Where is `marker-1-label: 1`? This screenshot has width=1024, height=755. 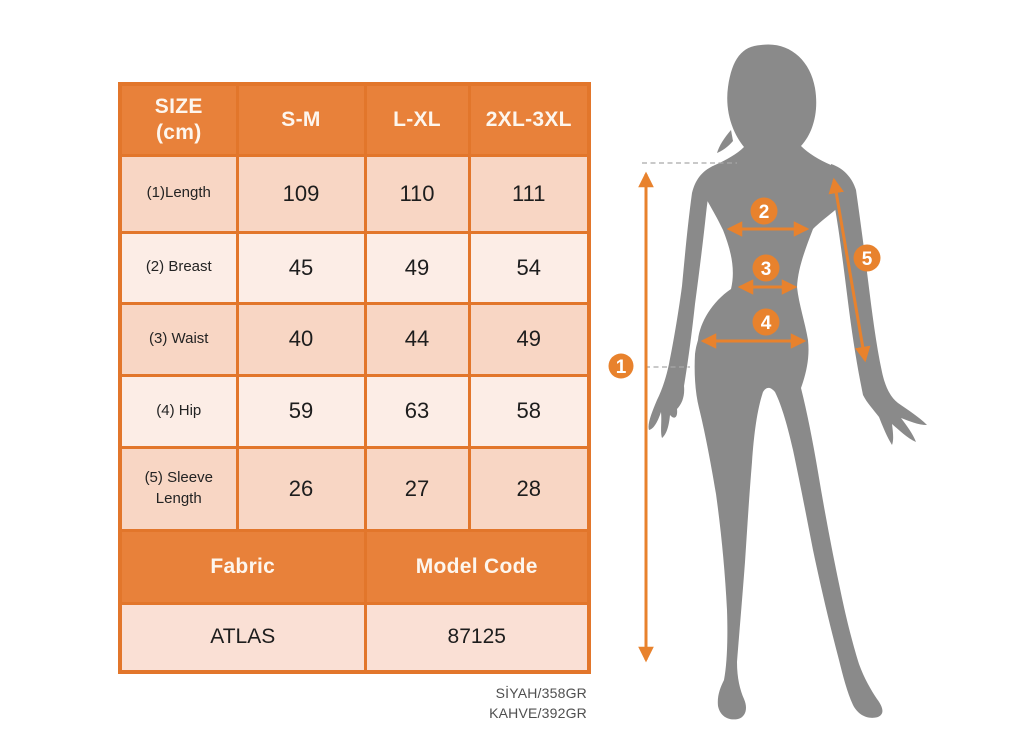 marker-1-label: 1 is located at coordinates (621, 367).